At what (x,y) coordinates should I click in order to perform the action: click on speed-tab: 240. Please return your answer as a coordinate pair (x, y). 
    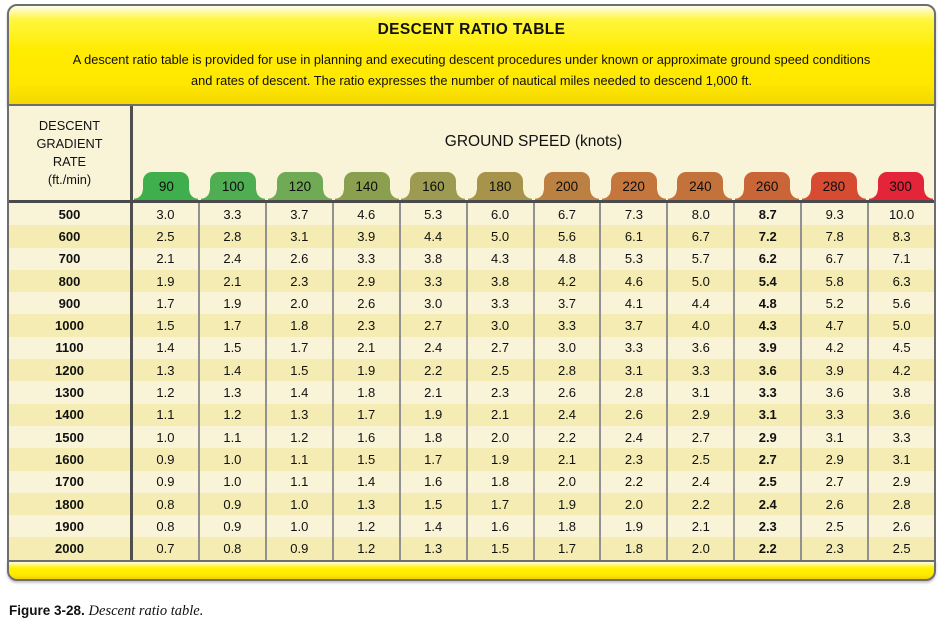
    Looking at the image, I should click on (700, 186).